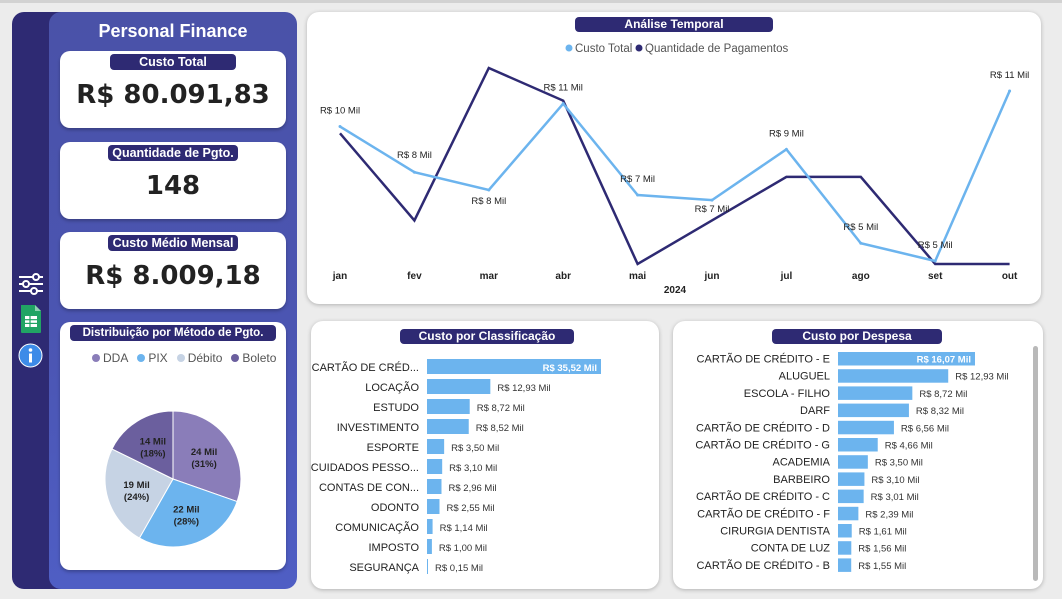  I want to click on bar-value-label: R$ 2,96 Mil, so click(473, 488).